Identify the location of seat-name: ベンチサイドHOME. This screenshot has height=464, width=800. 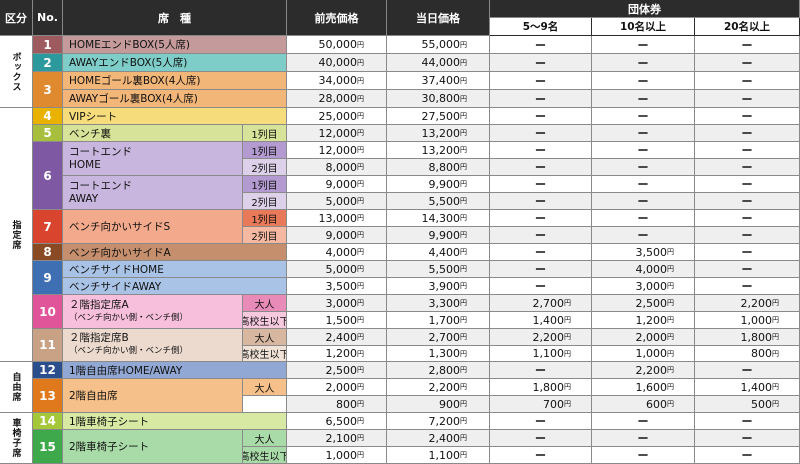
(175, 269).